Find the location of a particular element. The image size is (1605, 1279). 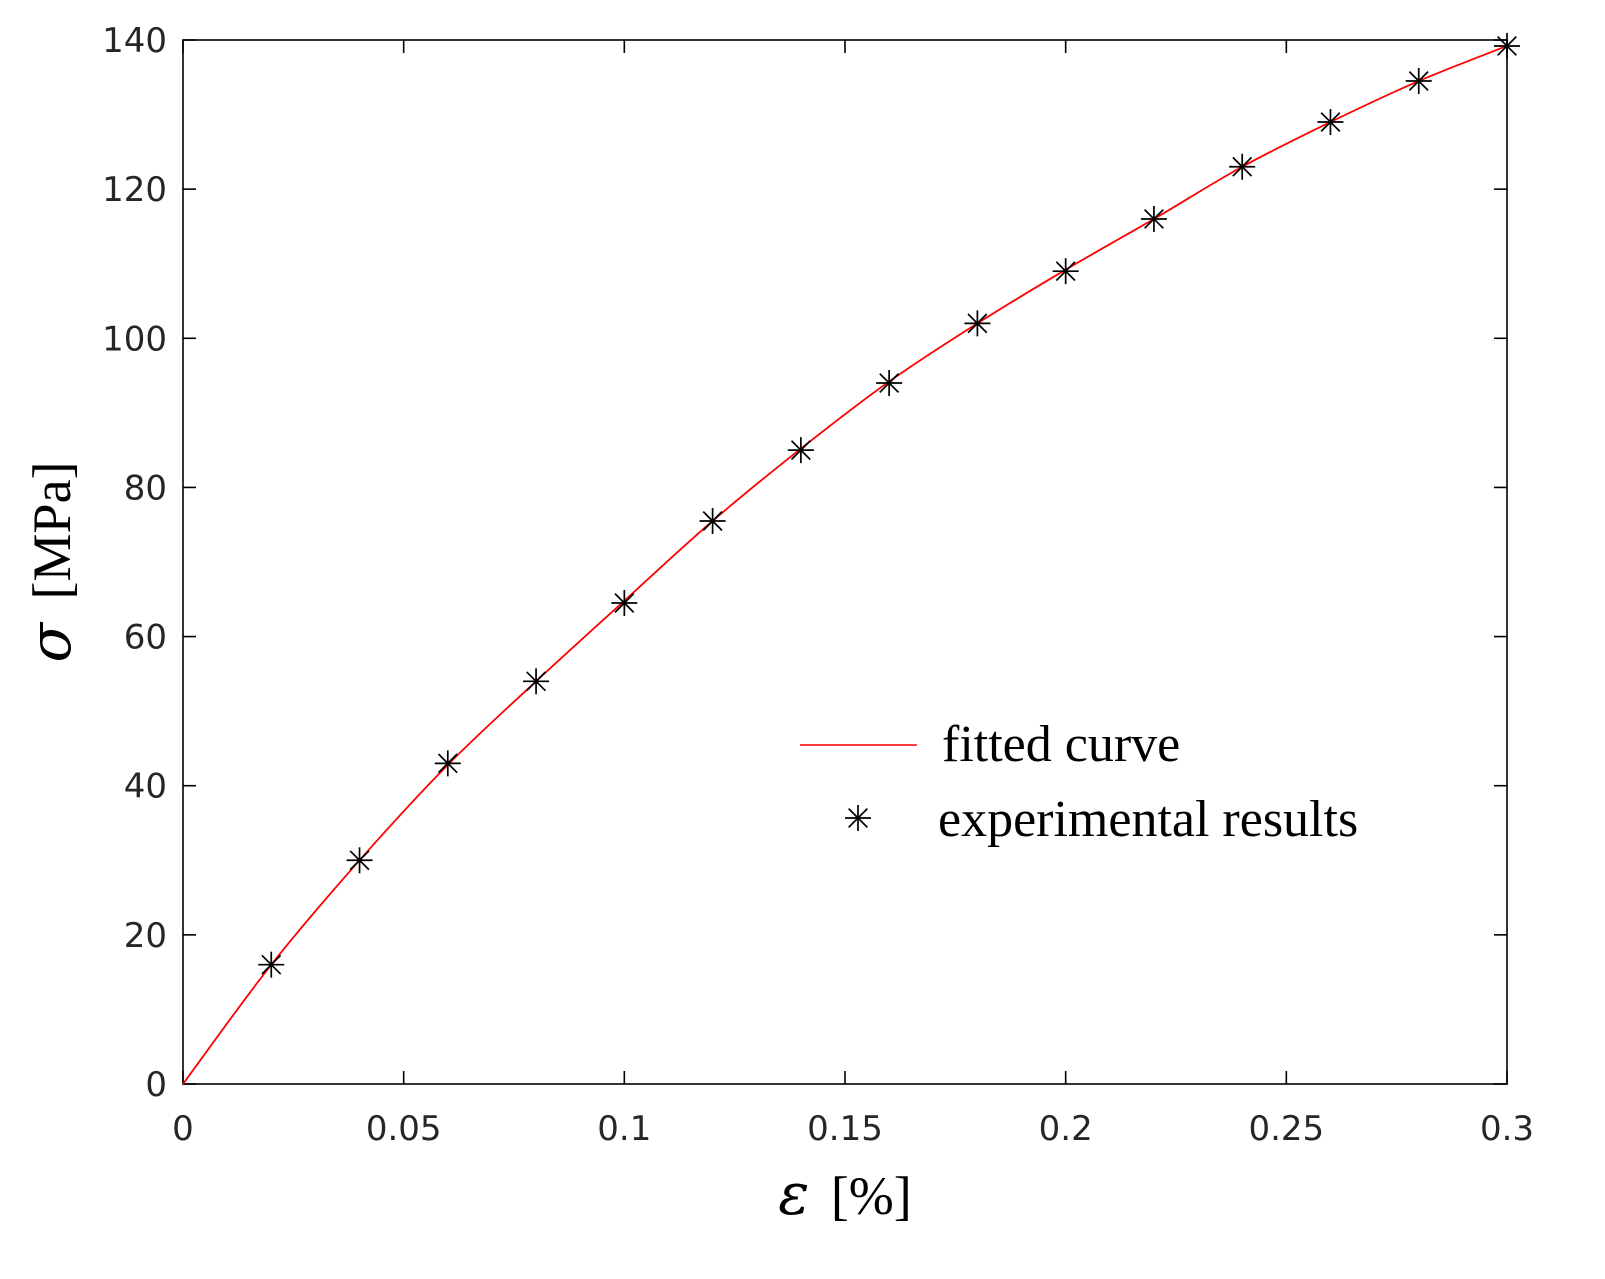

legend-asterisk is located at coordinates (858, 818).